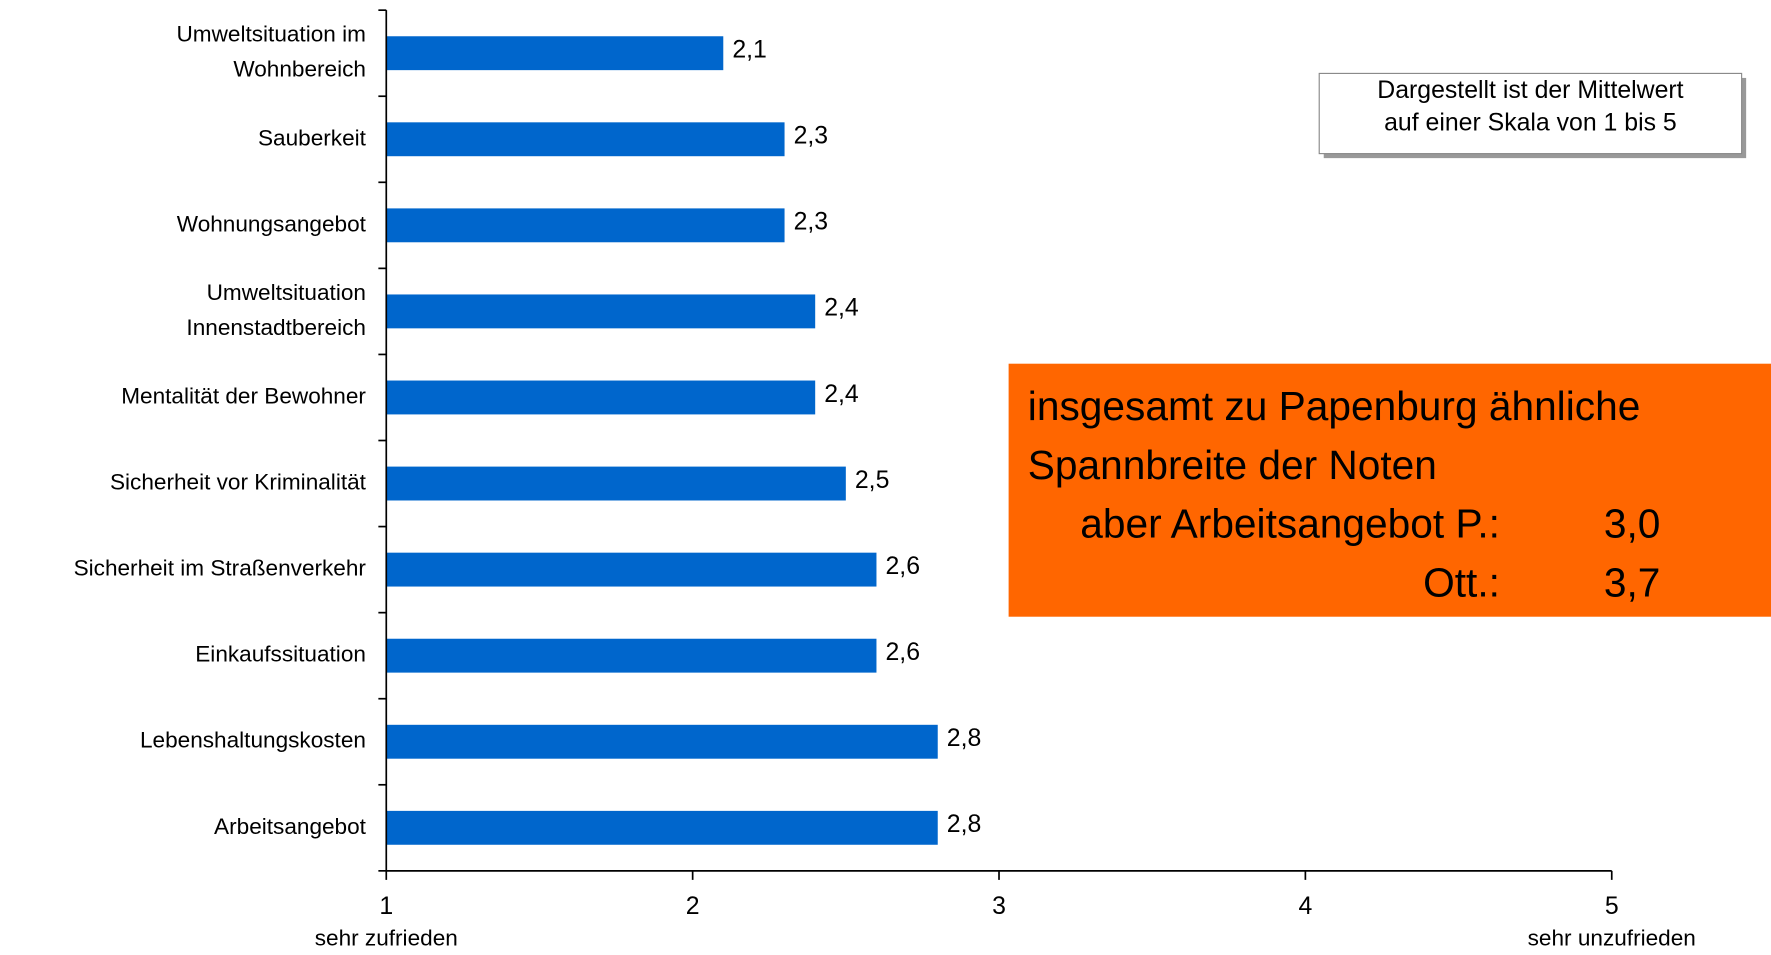 This screenshot has width=1771, height=955. I want to click on callout-value: 3,0, so click(1632, 524).